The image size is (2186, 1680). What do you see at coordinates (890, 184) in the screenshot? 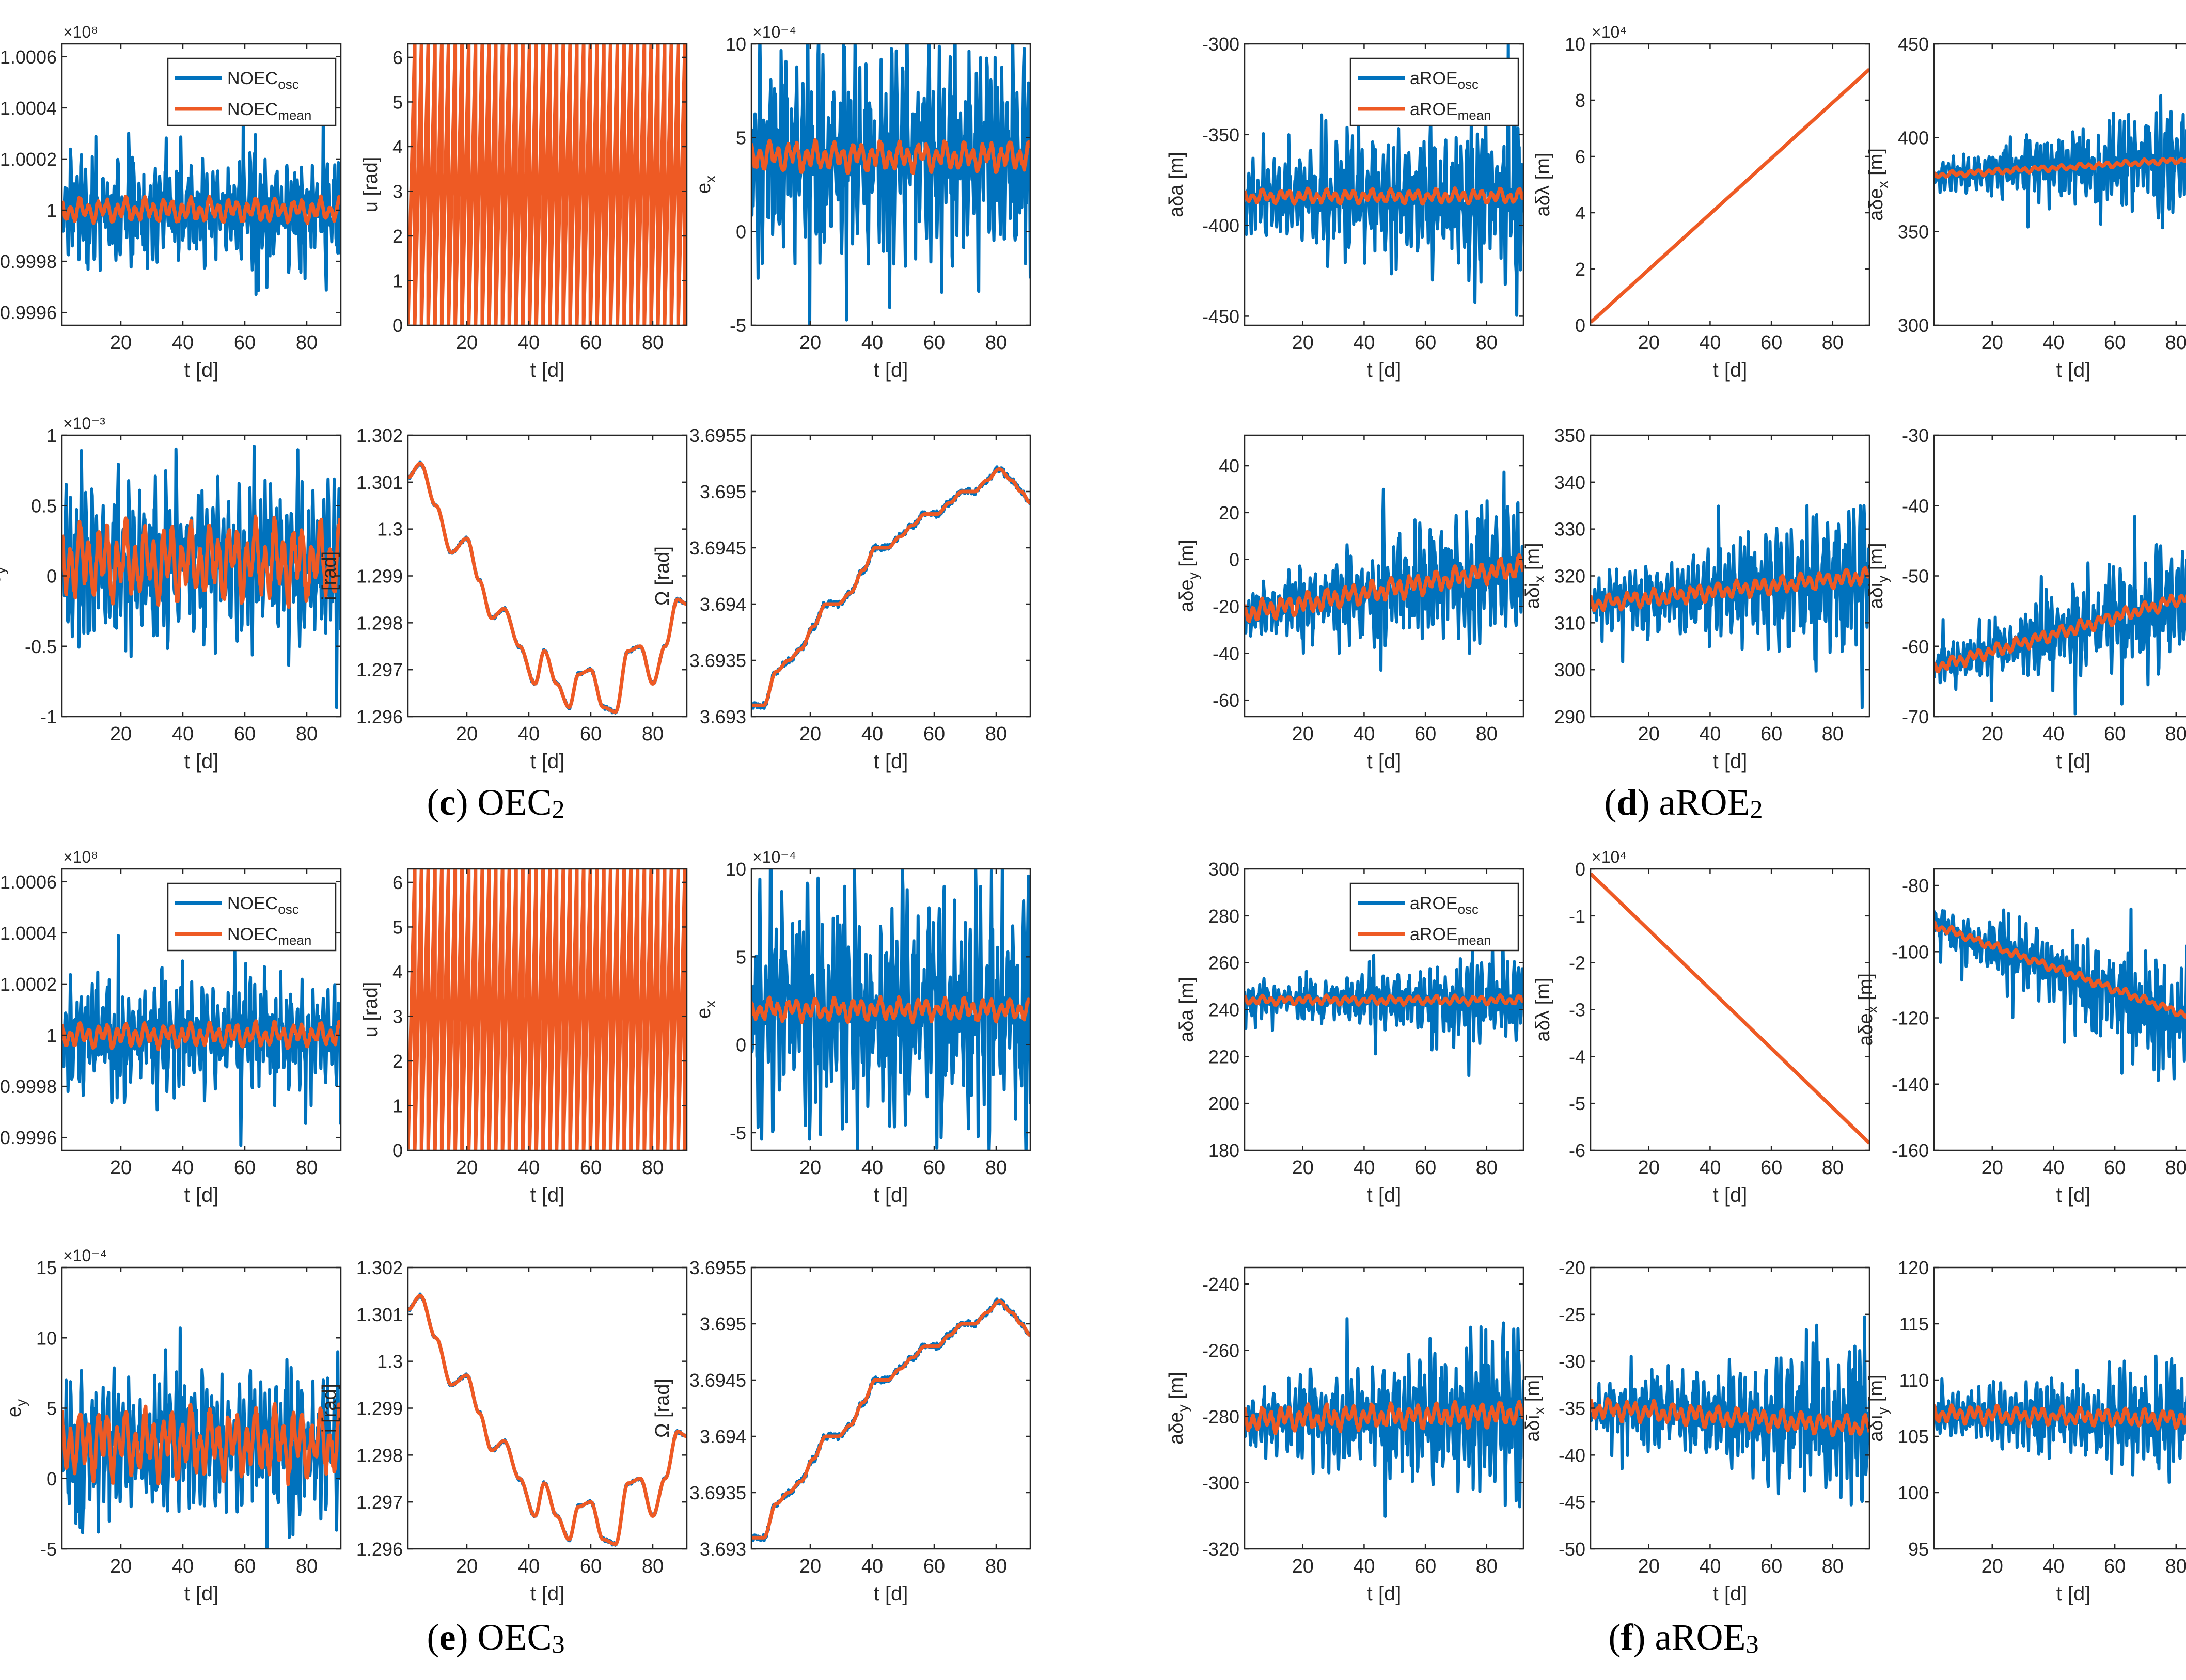
I see `series-line-osc` at bounding box center [890, 184].